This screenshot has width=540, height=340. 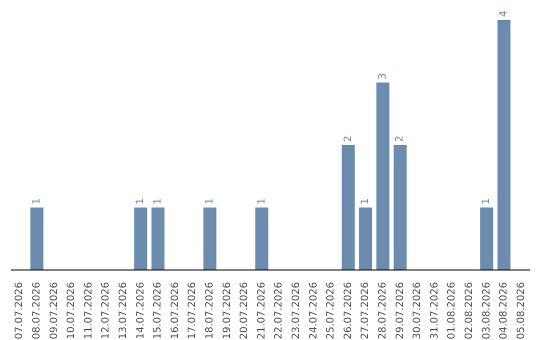 I want to click on x-tick-label: 15.07.2026, so click(x=158, y=311).